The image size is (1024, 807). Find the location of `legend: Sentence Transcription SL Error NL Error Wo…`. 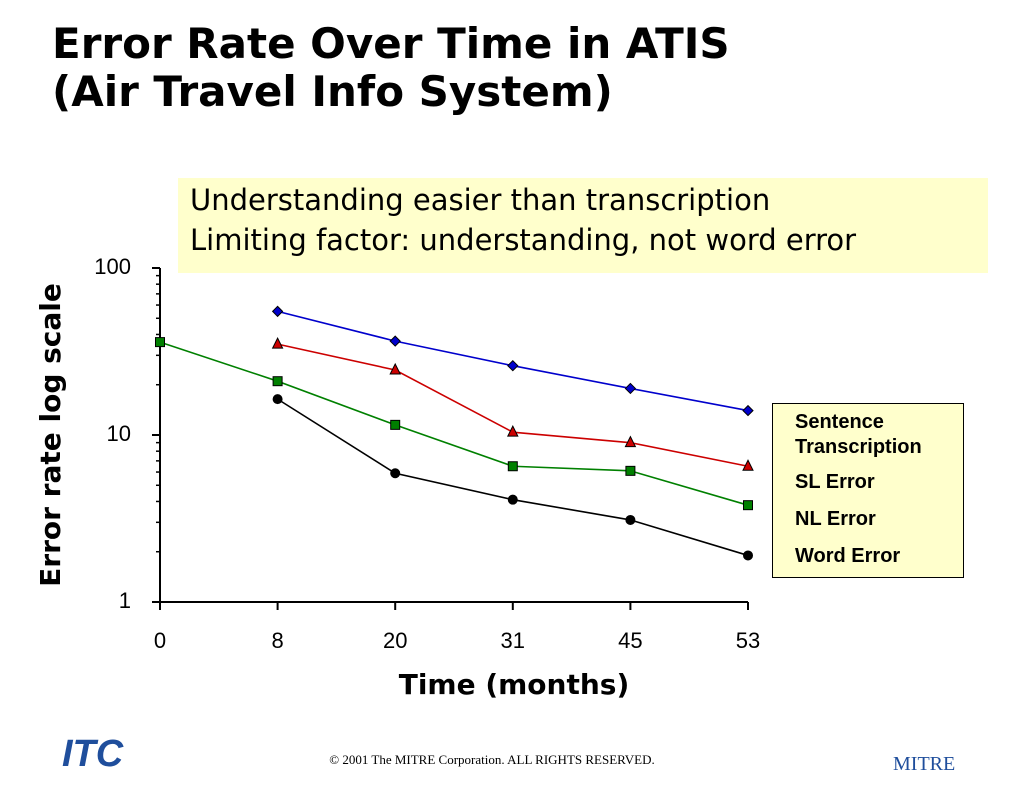

legend: Sentence Transcription SL Error NL Error Wo… is located at coordinates (868, 490).